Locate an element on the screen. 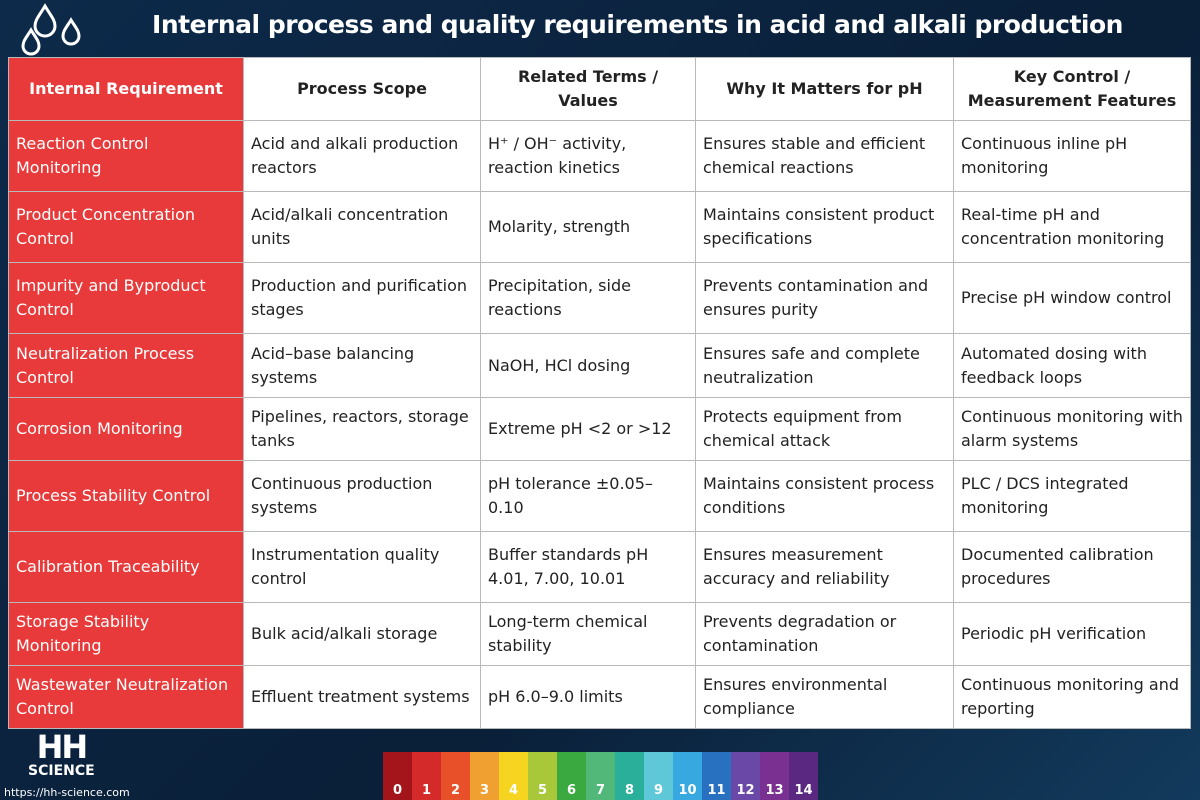 Image resolution: width=1200 pixels, height=800 pixels. table-cell: Periodic pH verification is located at coordinates (1072, 634).